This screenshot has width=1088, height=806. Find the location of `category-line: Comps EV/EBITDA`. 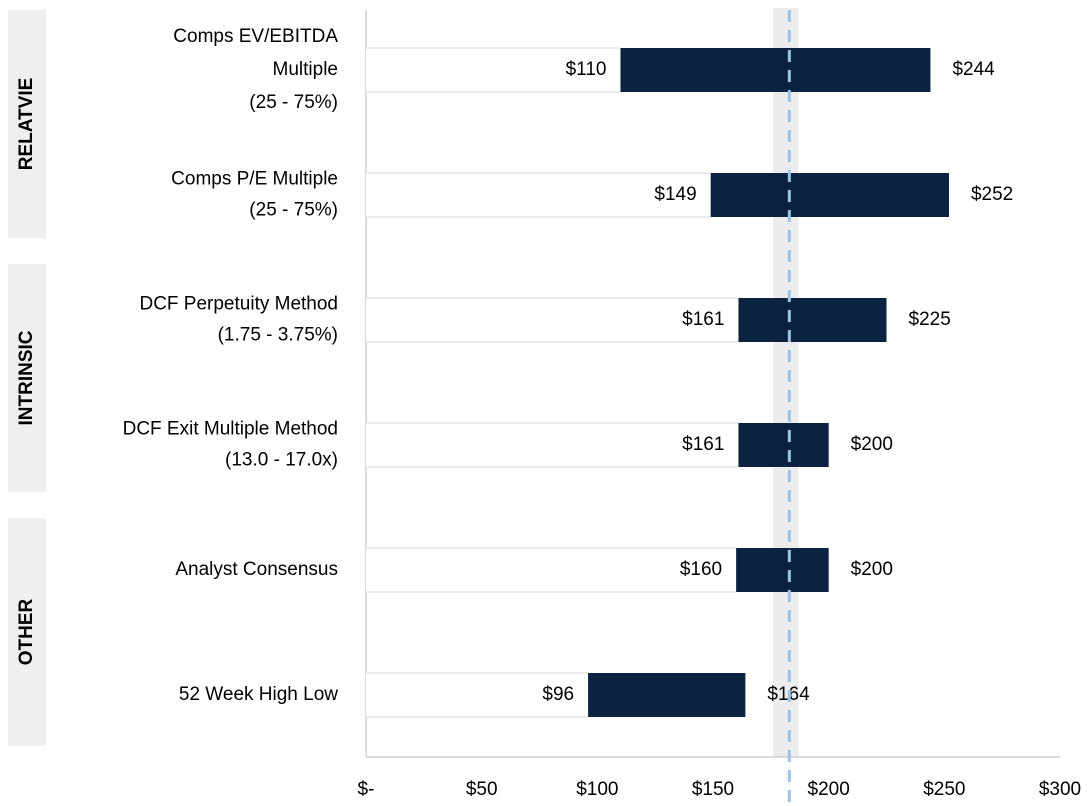

category-line: Comps EV/EBITDA is located at coordinates (255, 36).